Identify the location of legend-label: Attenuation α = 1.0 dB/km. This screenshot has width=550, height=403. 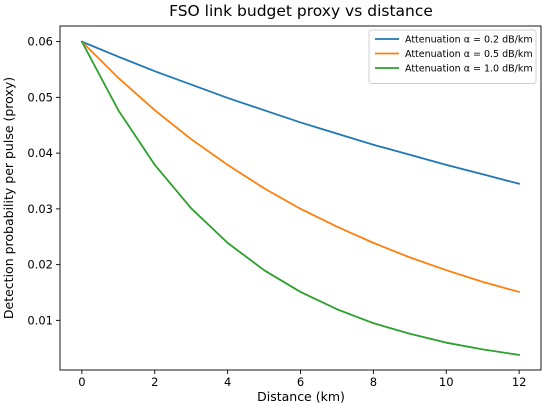
(469, 69).